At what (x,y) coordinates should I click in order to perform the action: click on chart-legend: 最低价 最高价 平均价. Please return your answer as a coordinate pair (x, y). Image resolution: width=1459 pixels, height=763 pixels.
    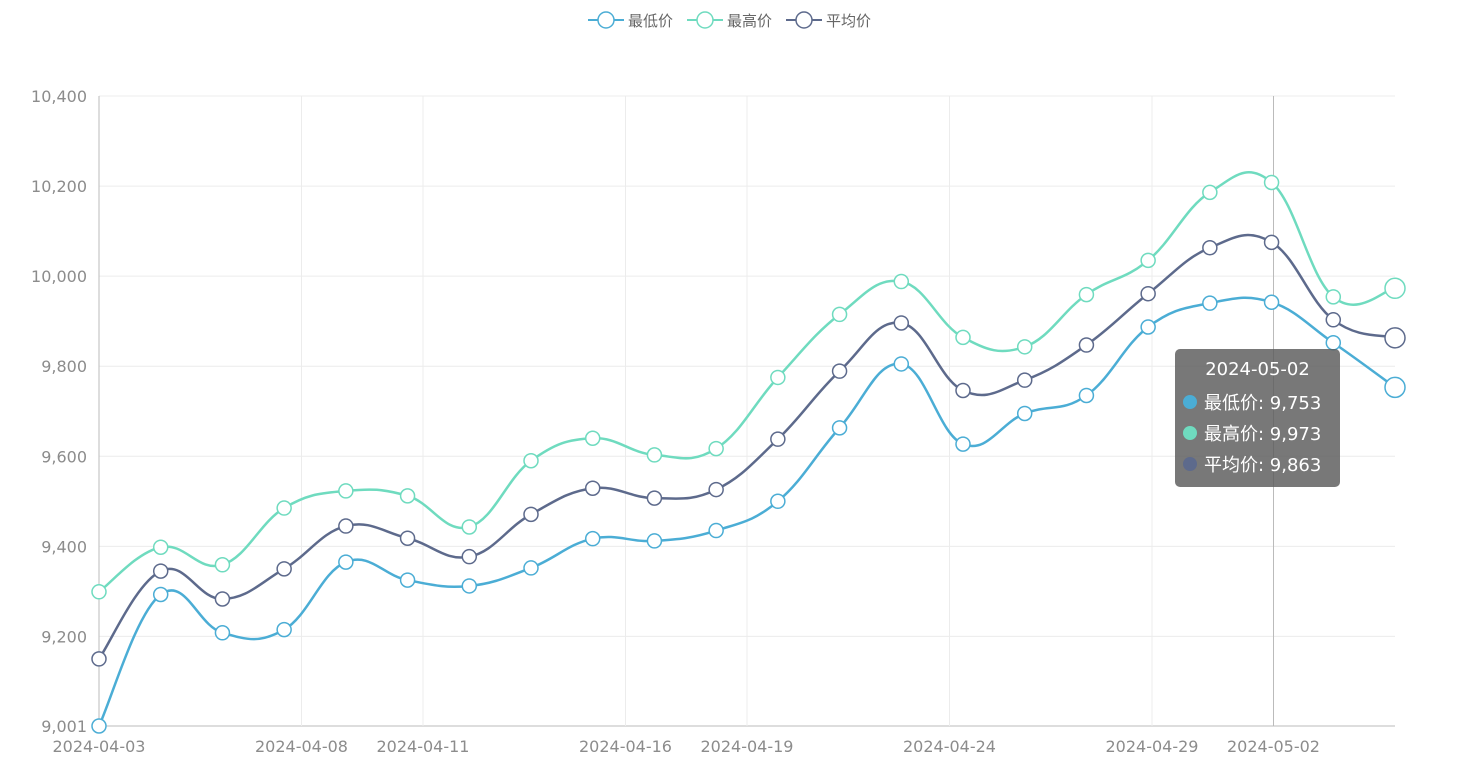
    Looking at the image, I should click on (729, 20).